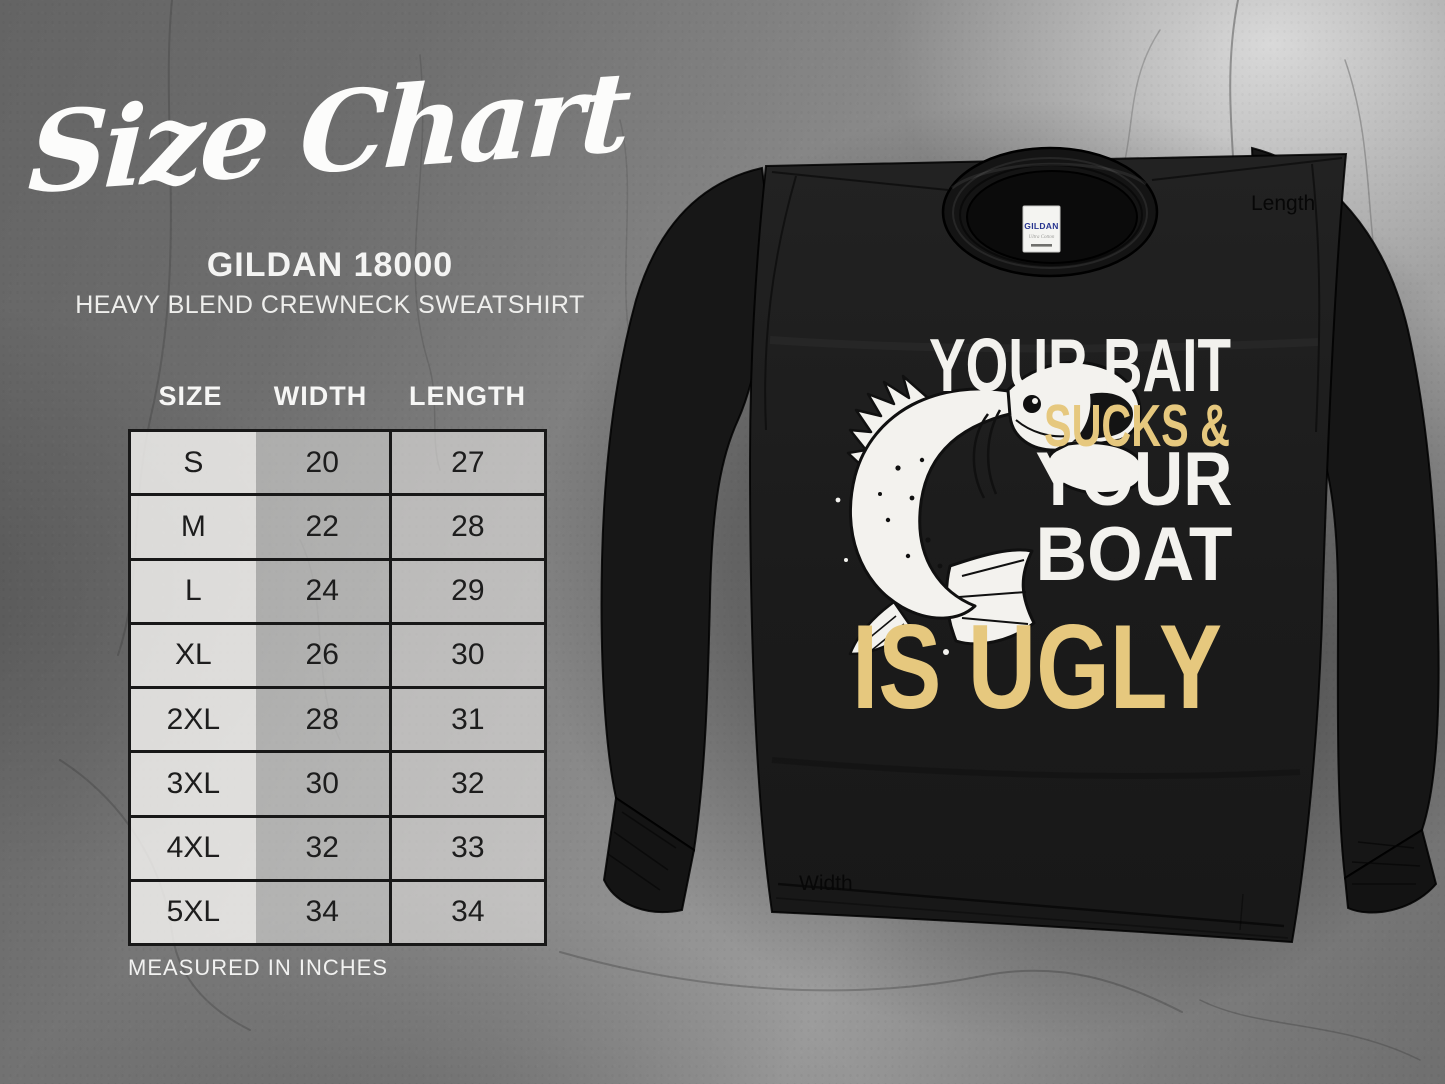 Image resolution: width=1445 pixels, height=1084 pixels. I want to click on size-cell: 3XL, so click(193, 784).